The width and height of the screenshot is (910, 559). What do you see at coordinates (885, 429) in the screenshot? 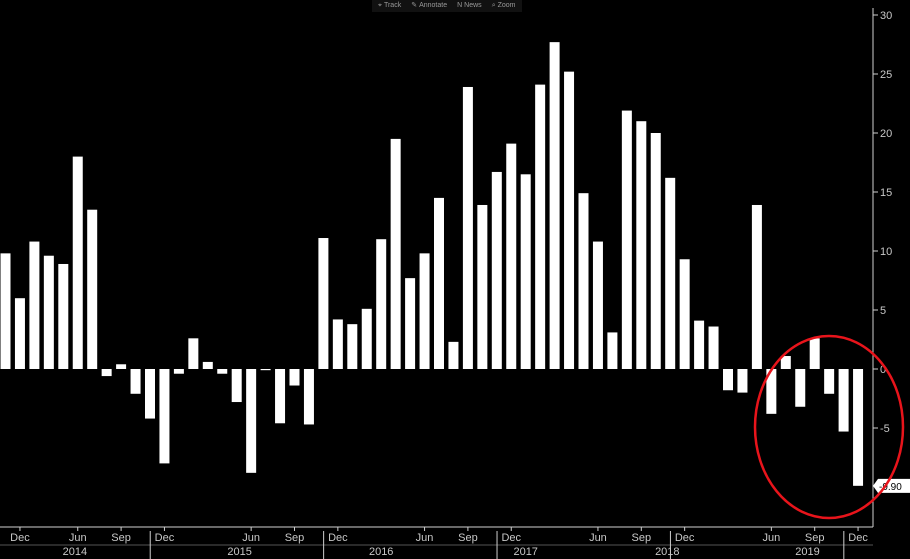
I see `y-tick-label: -5` at bounding box center [885, 429].